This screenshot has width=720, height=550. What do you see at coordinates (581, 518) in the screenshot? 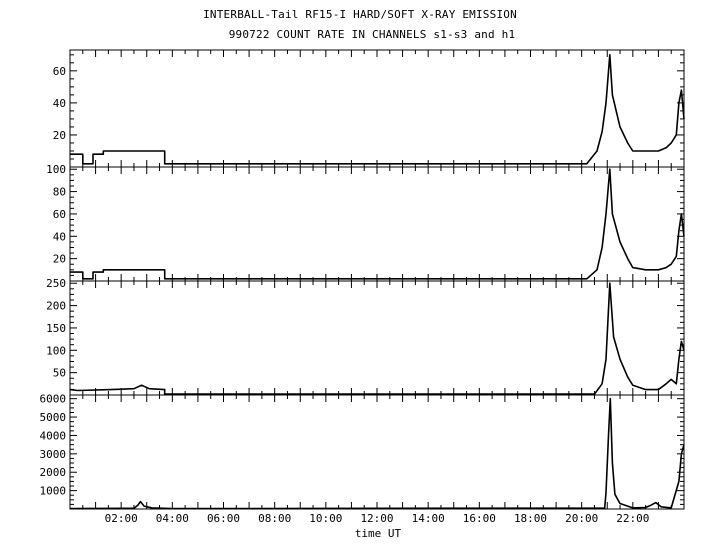
I see `x-tick-label: 20:00` at bounding box center [581, 518].